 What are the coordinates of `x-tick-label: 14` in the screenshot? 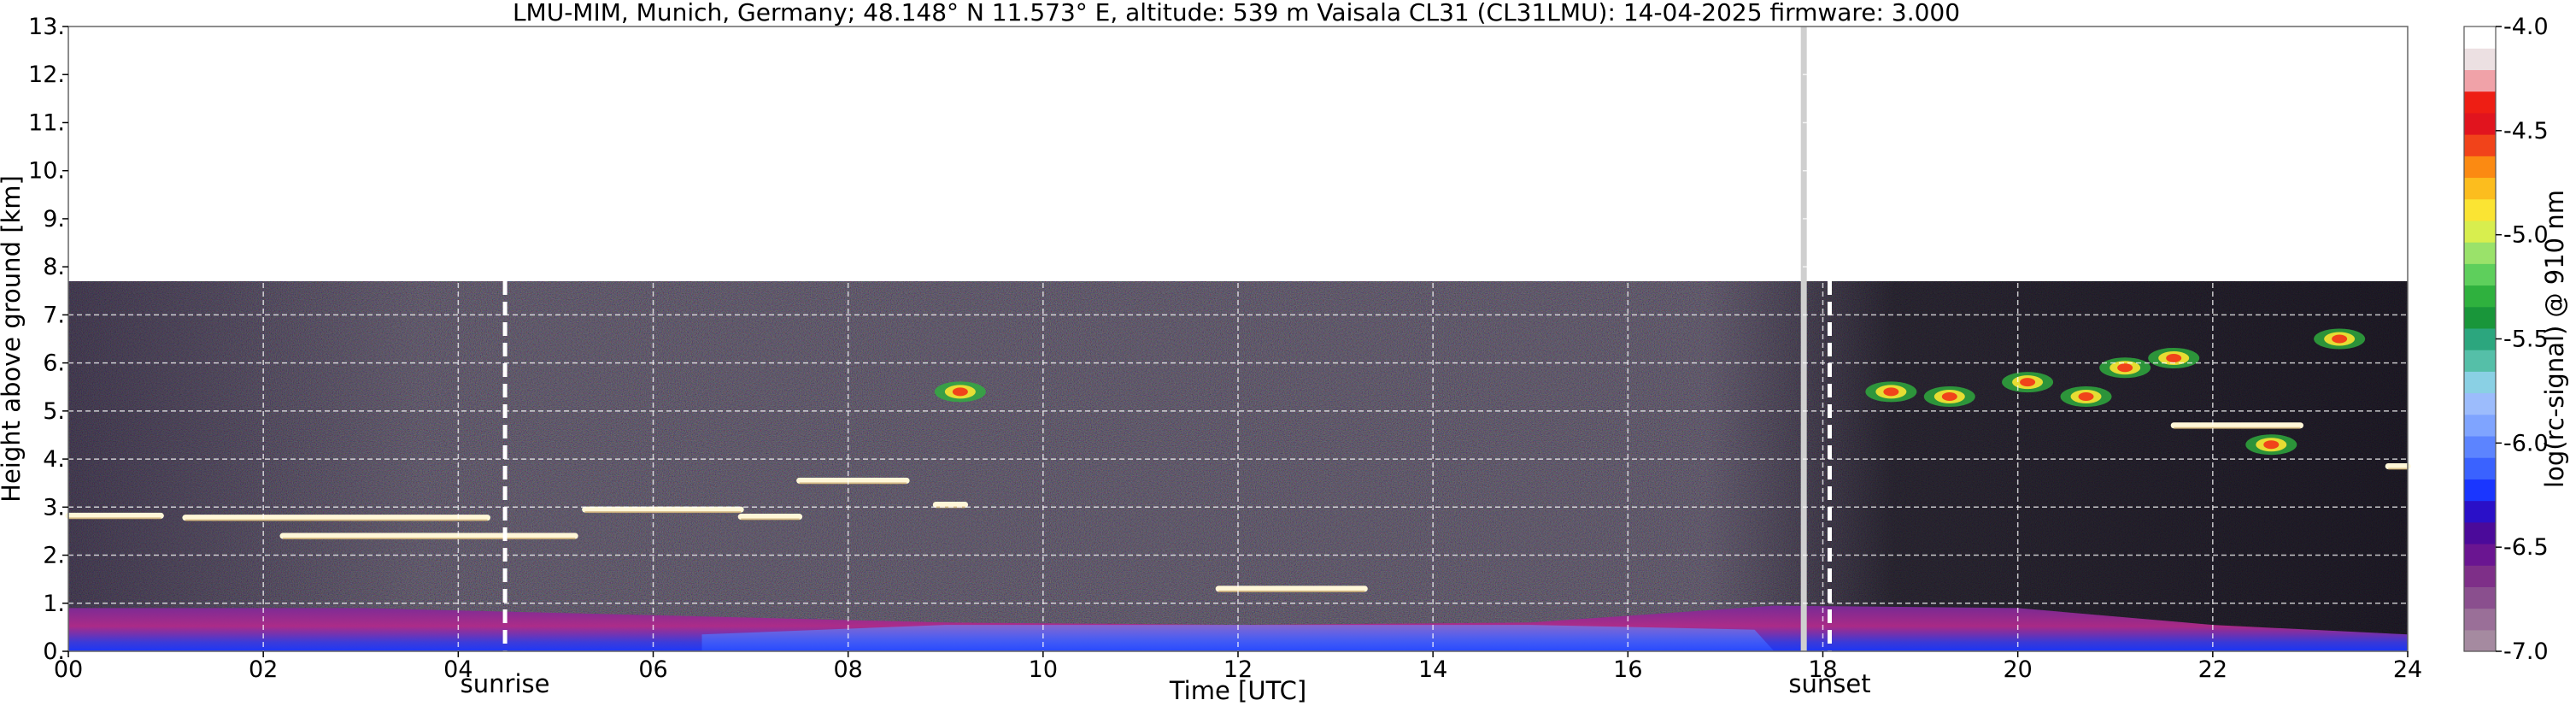 It's located at (1432, 669).